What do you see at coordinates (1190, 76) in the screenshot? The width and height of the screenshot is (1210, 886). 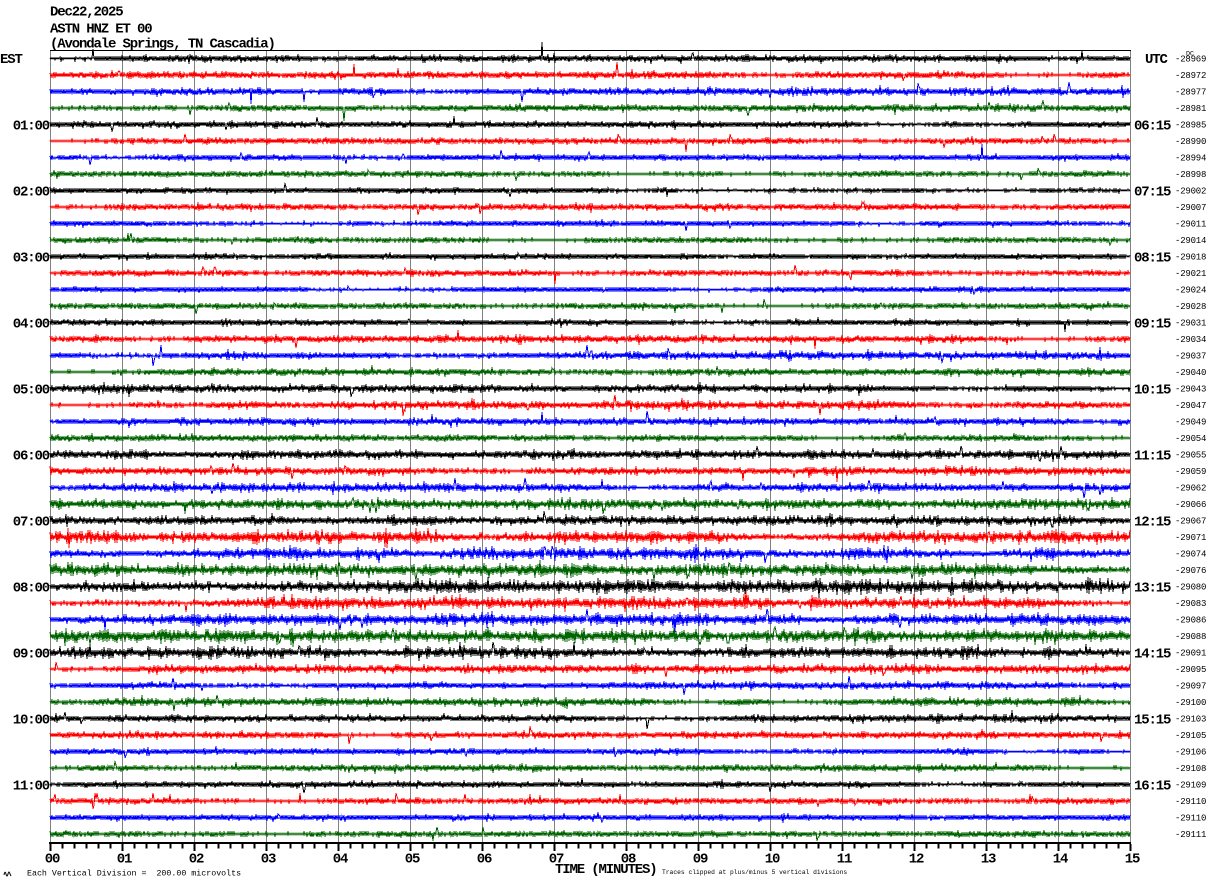 I see `svg-text: -28972` at bounding box center [1190, 76].